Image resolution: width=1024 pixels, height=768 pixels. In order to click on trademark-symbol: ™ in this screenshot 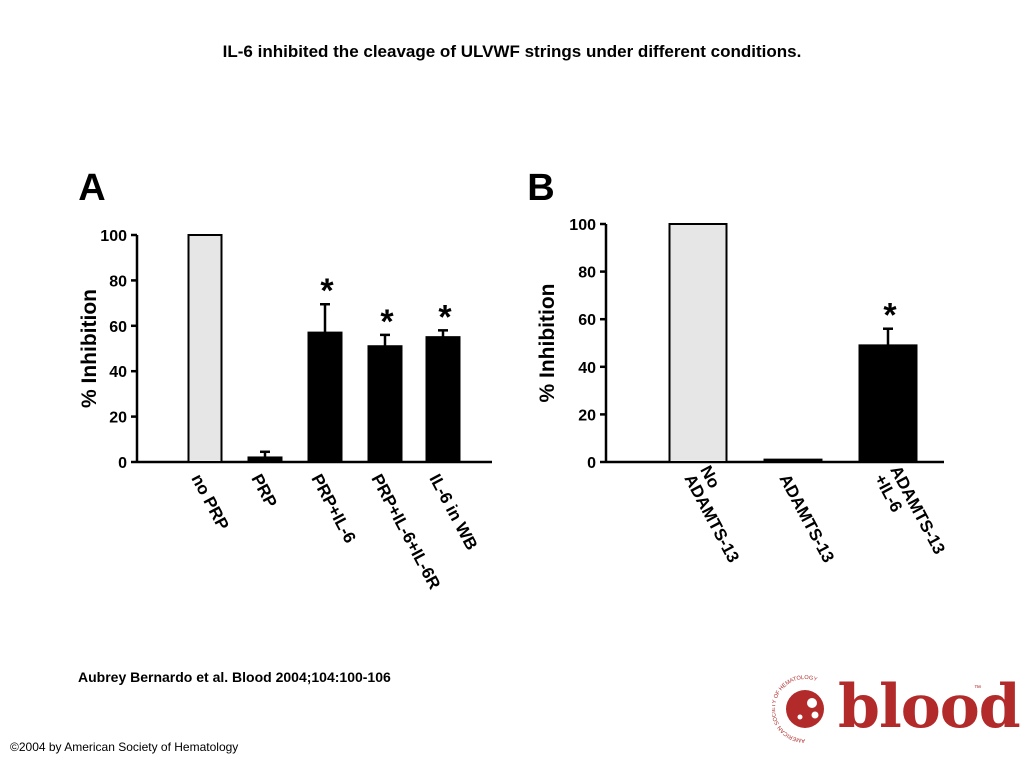, I will do `click(977, 688)`.